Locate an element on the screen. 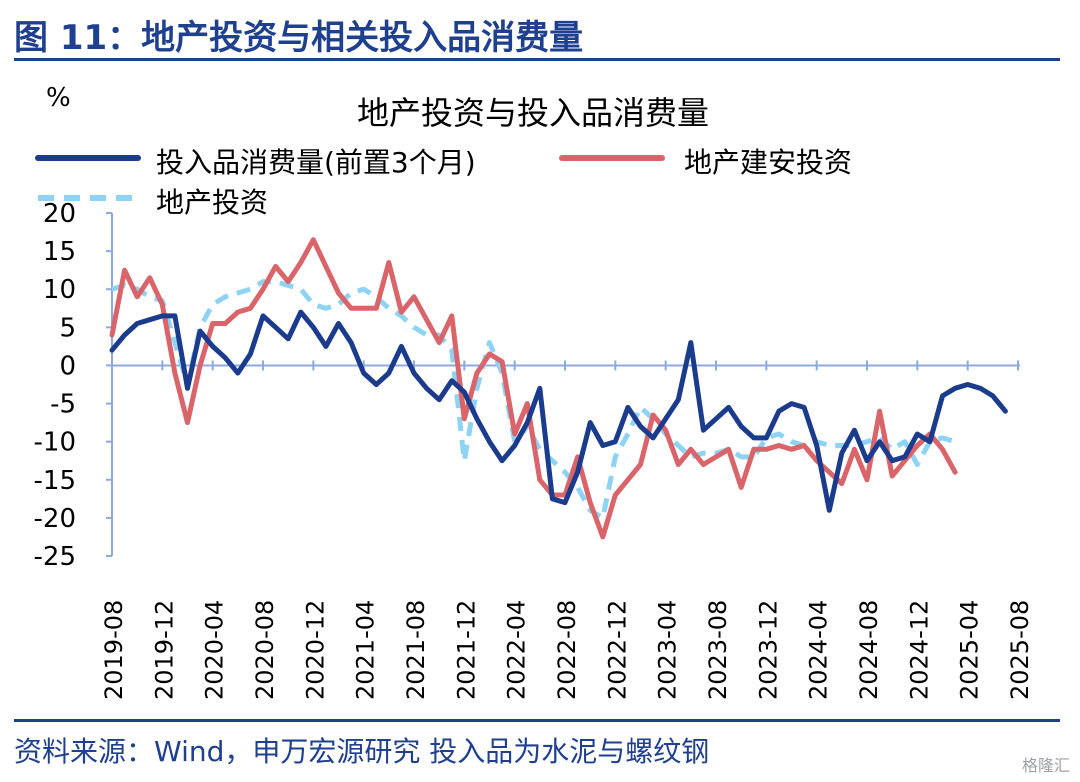  x-tick-label: 2022-04 is located at coordinates (517, 650).